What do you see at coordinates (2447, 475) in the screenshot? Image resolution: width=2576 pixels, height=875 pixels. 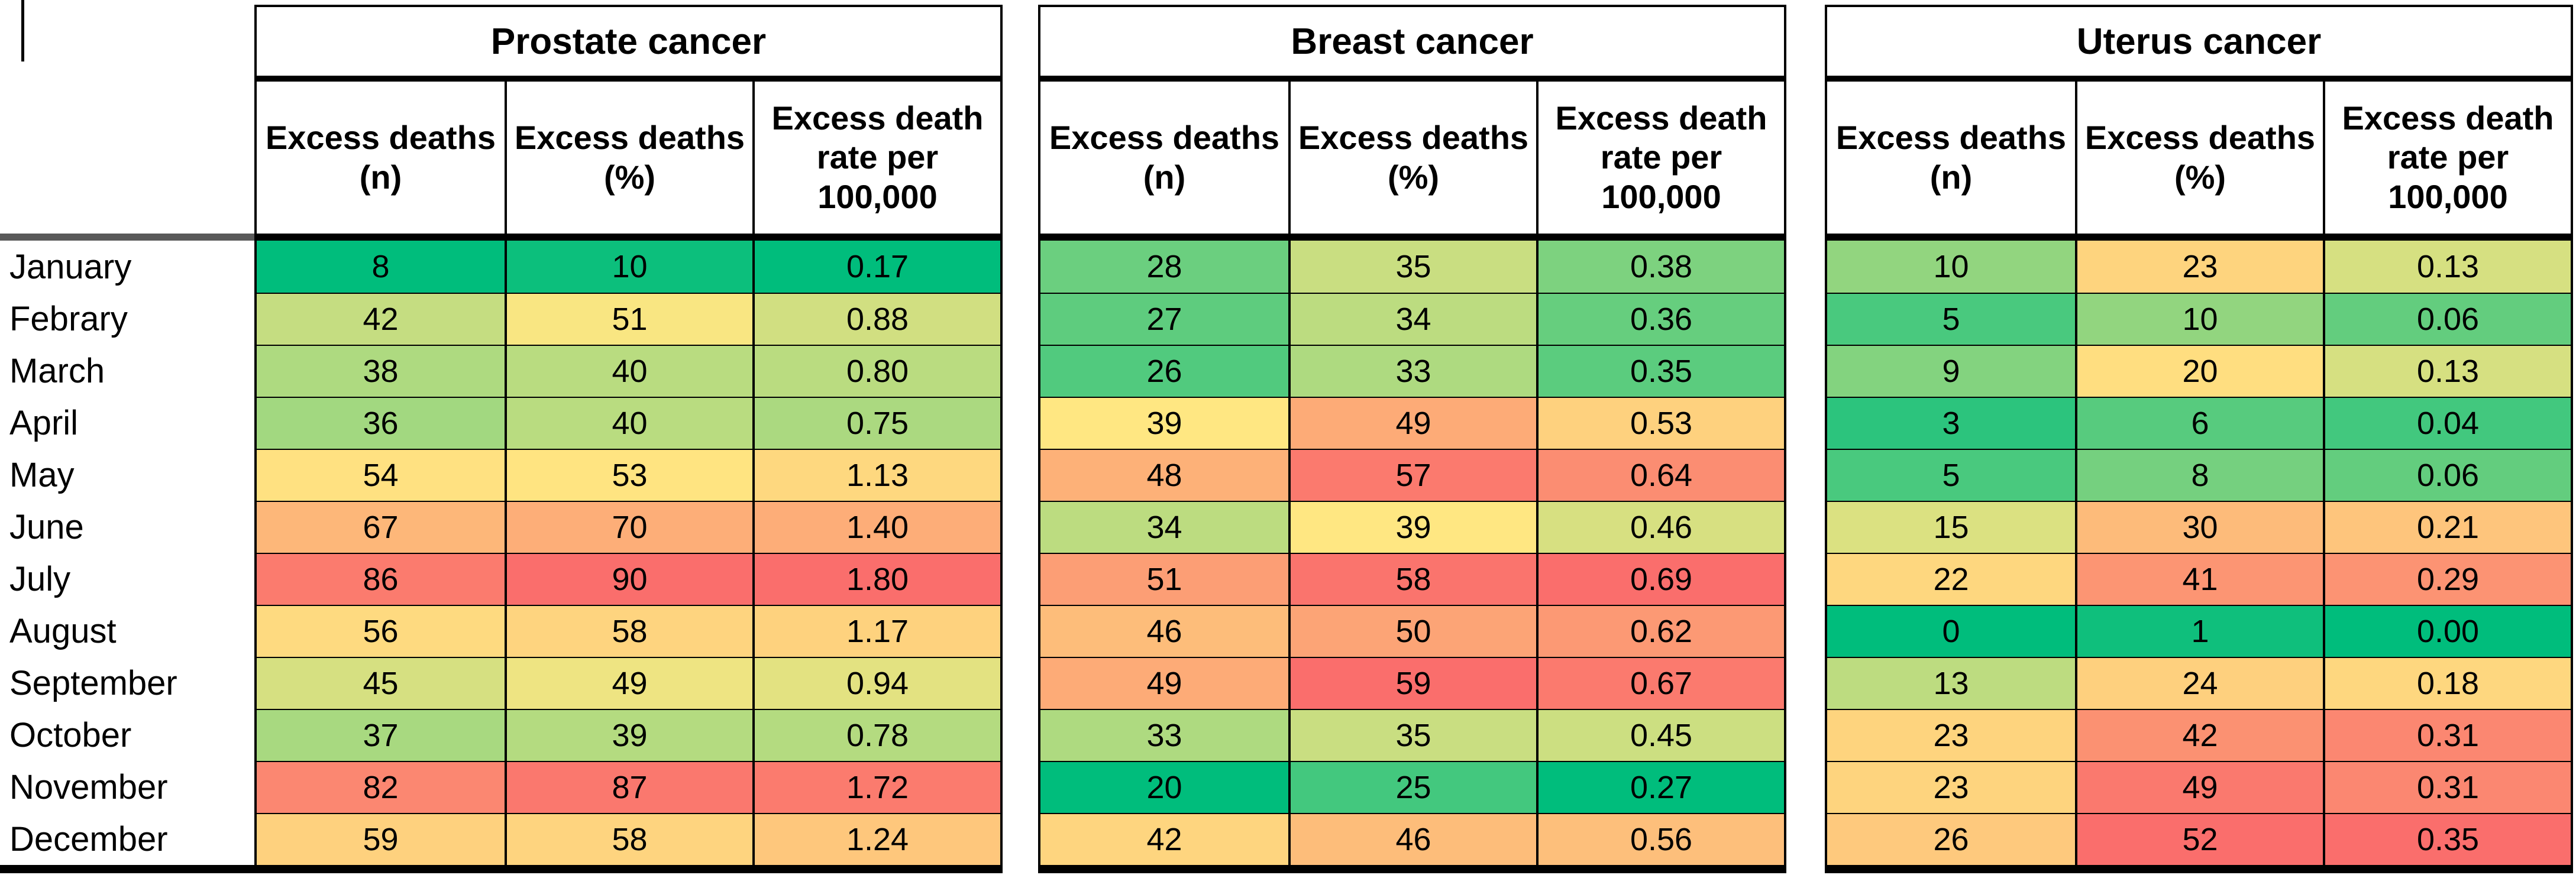 I see `cell-uterus-cancer-may-rate: 0.06` at bounding box center [2447, 475].